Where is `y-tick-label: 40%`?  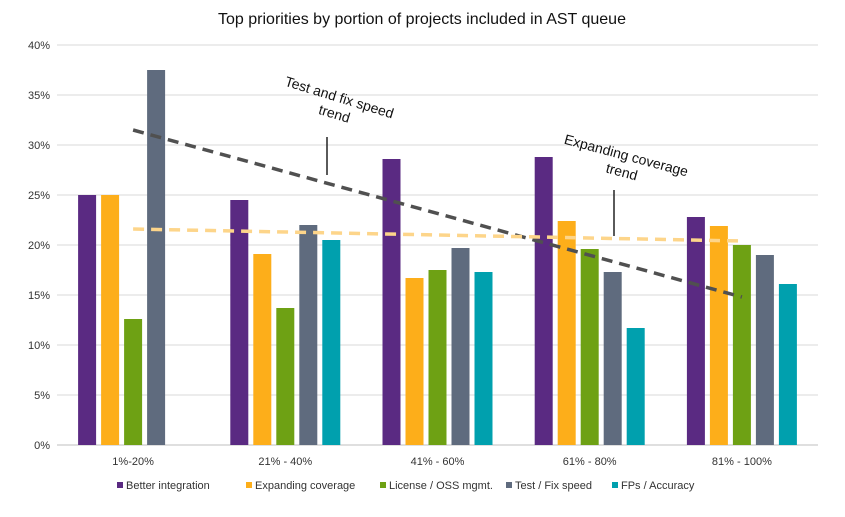
y-tick-label: 40% is located at coordinates (39, 46).